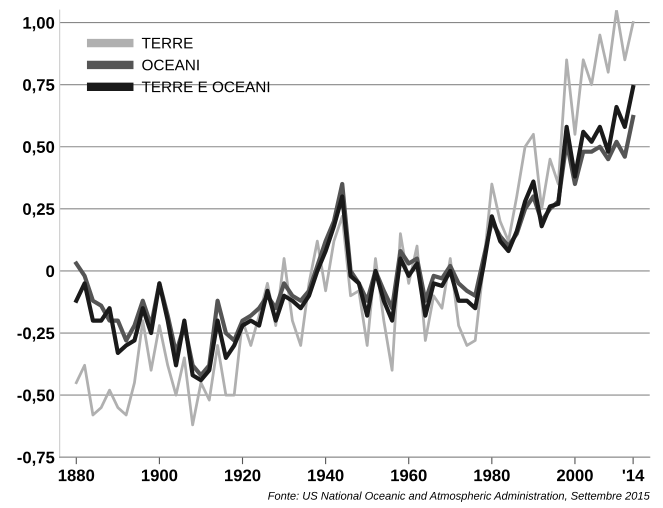  Describe the element at coordinates (326, 475) in the screenshot. I see `x-tick-label: 1940` at that location.